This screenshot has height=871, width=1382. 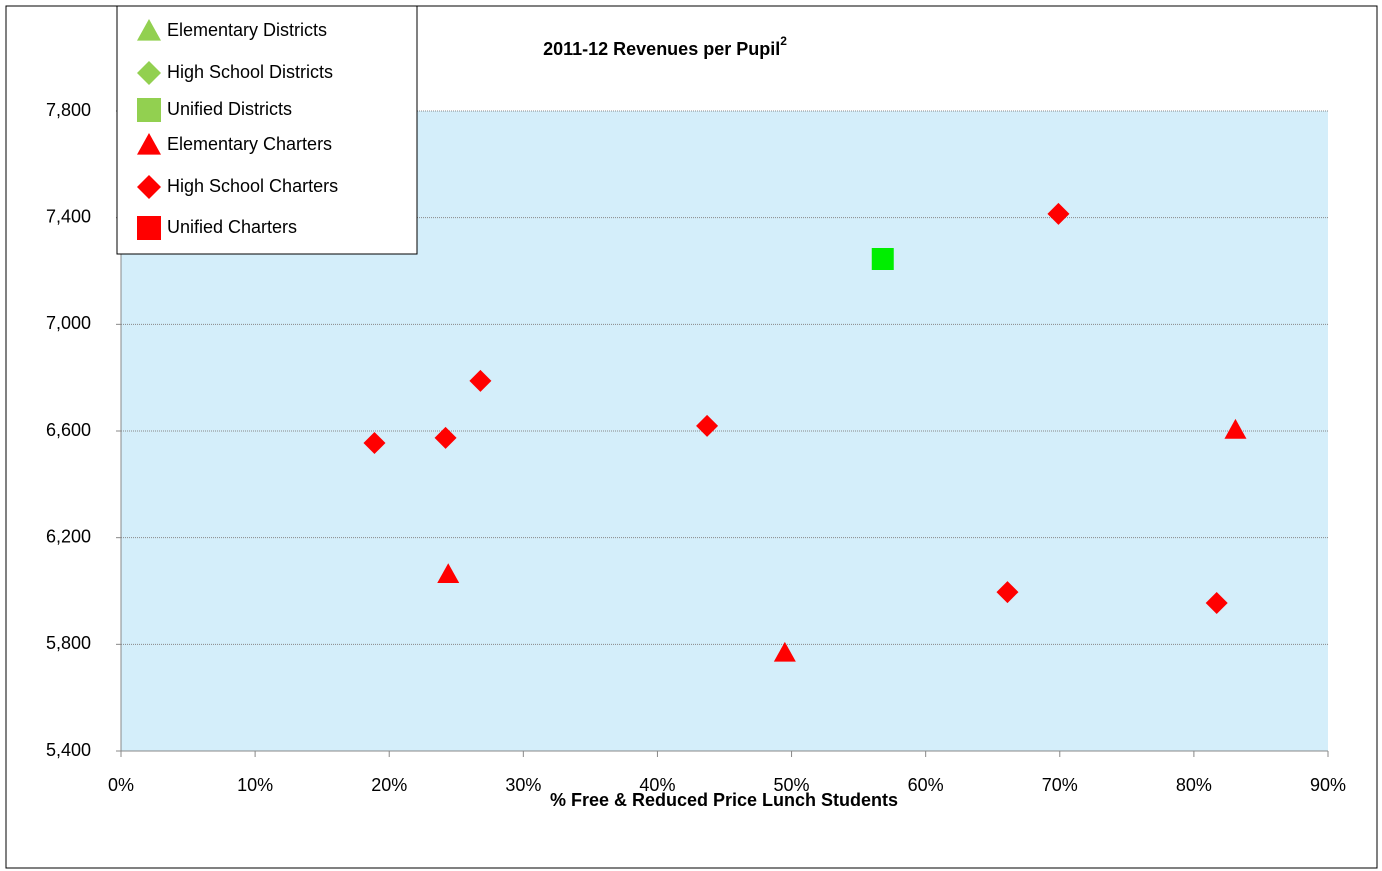 What do you see at coordinates (249, 144) in the screenshot?
I see `legend-label: Elementary Charters` at bounding box center [249, 144].